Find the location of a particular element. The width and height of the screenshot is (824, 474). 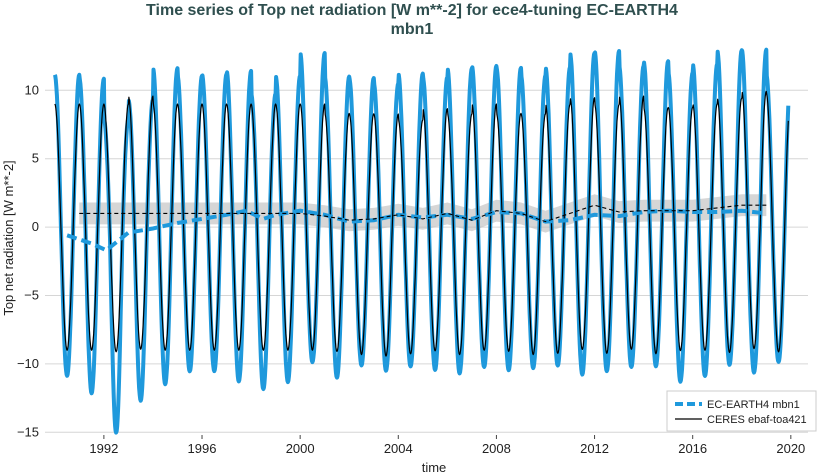

x-tick-label: 2012 is located at coordinates (594, 448).